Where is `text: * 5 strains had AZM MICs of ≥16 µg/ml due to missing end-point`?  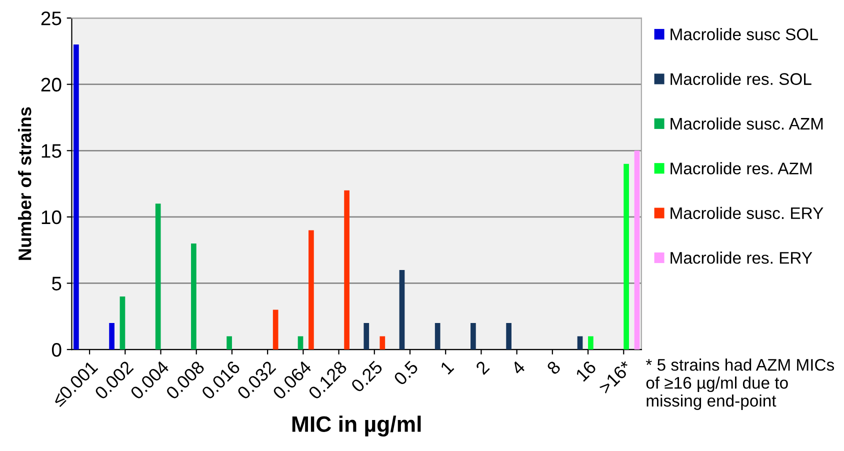 text: * 5 strains had AZM MICs of ≥16 µg/ml due to missing end-point is located at coordinates (740, 384).